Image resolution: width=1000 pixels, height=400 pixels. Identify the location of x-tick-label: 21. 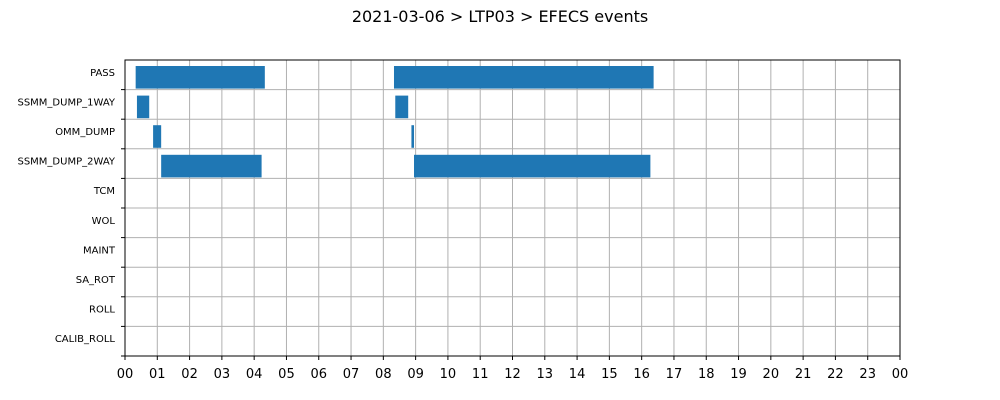
(803, 374).